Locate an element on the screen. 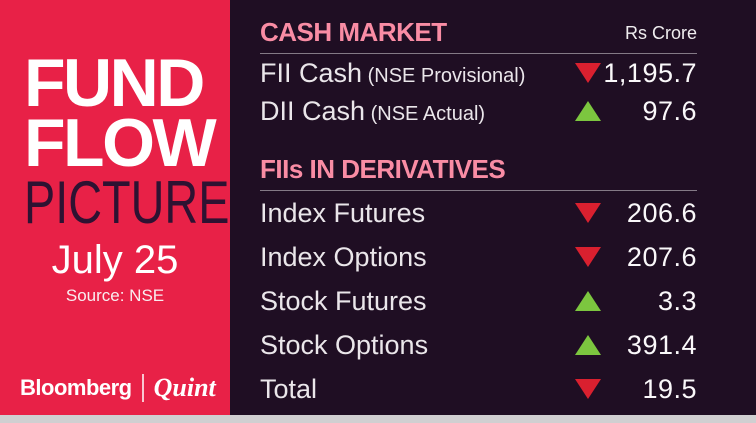 The height and width of the screenshot is (423, 756). source-label: Source: NSE is located at coordinates (115, 295).